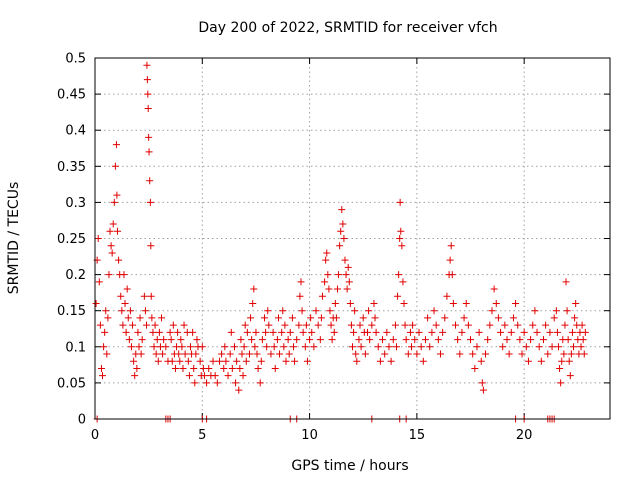  I want to click on y-tick-labels: 0 0.05 0.1 0.15 0.2 0.25 0.3 0.35 0.4 0.45 0.5, so click(71, 240).